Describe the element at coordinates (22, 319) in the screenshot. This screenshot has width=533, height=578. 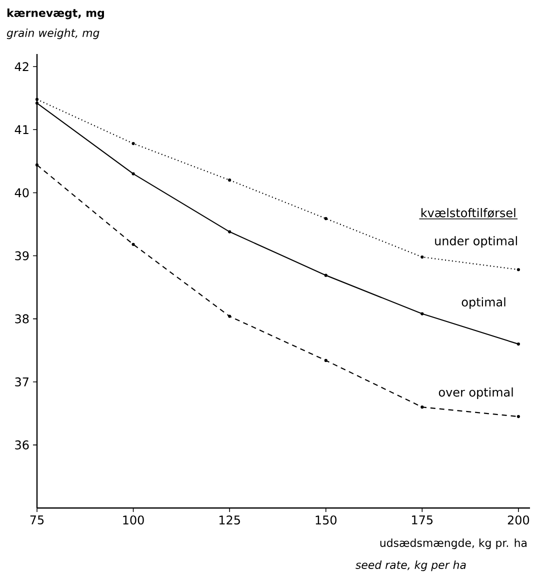
I see `y-tick-label: 38` at that location.